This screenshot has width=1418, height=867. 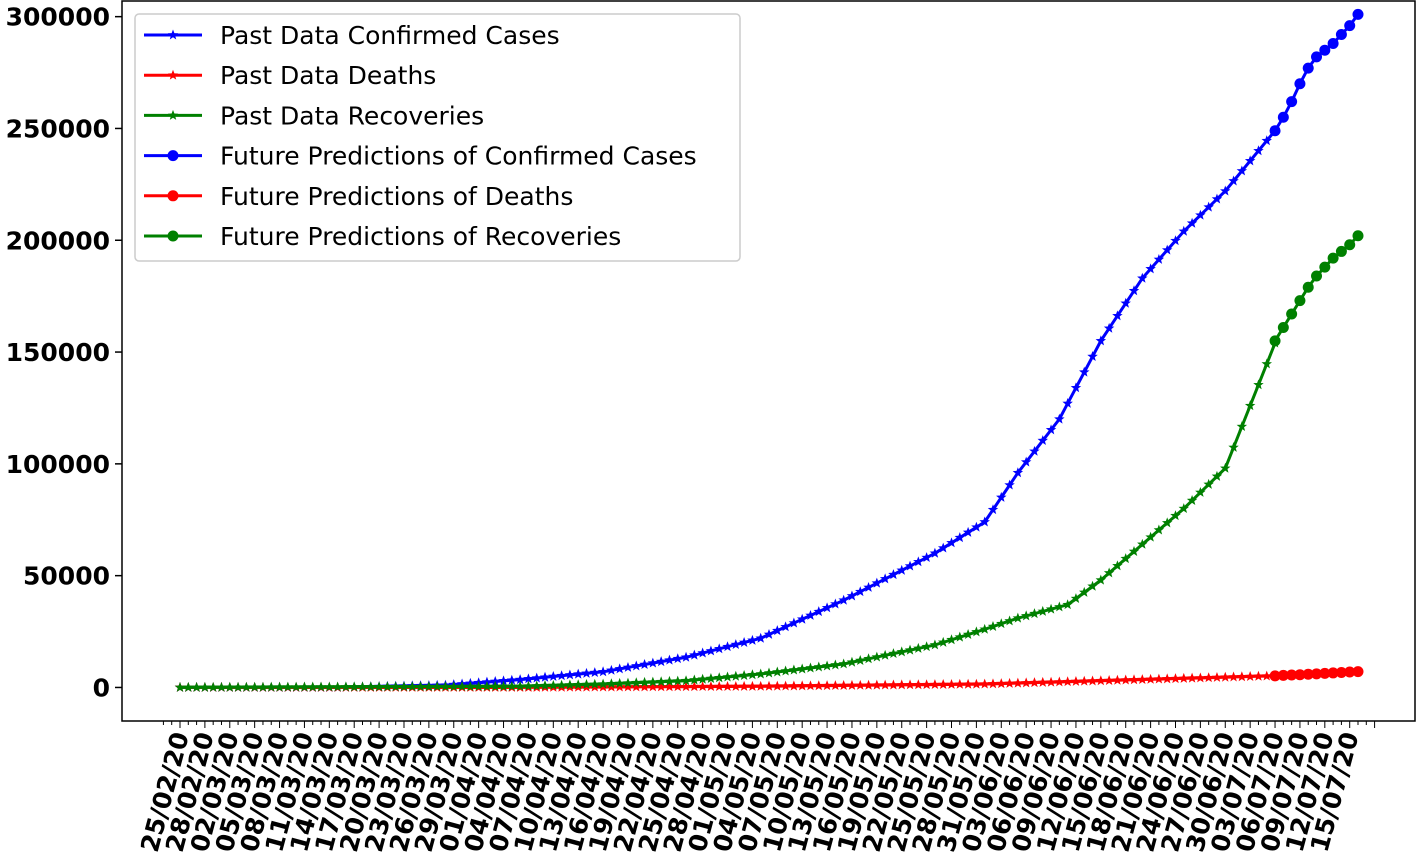 I want to click on y-tick-label: 150000, so click(x=58, y=352).